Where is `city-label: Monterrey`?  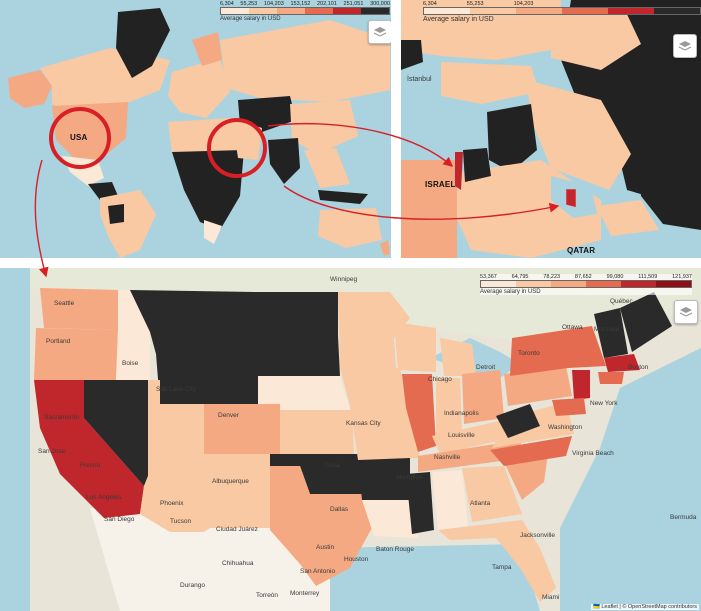
city-label: Monterrey is located at coordinates (305, 593).